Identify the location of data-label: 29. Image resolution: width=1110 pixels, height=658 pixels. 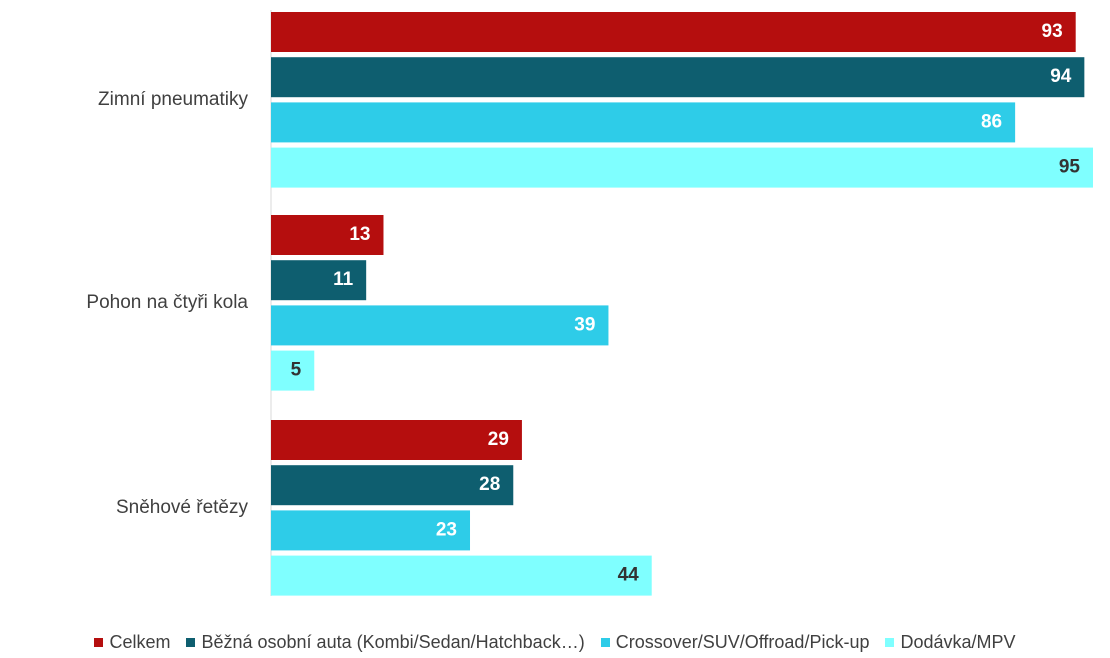
(498, 439).